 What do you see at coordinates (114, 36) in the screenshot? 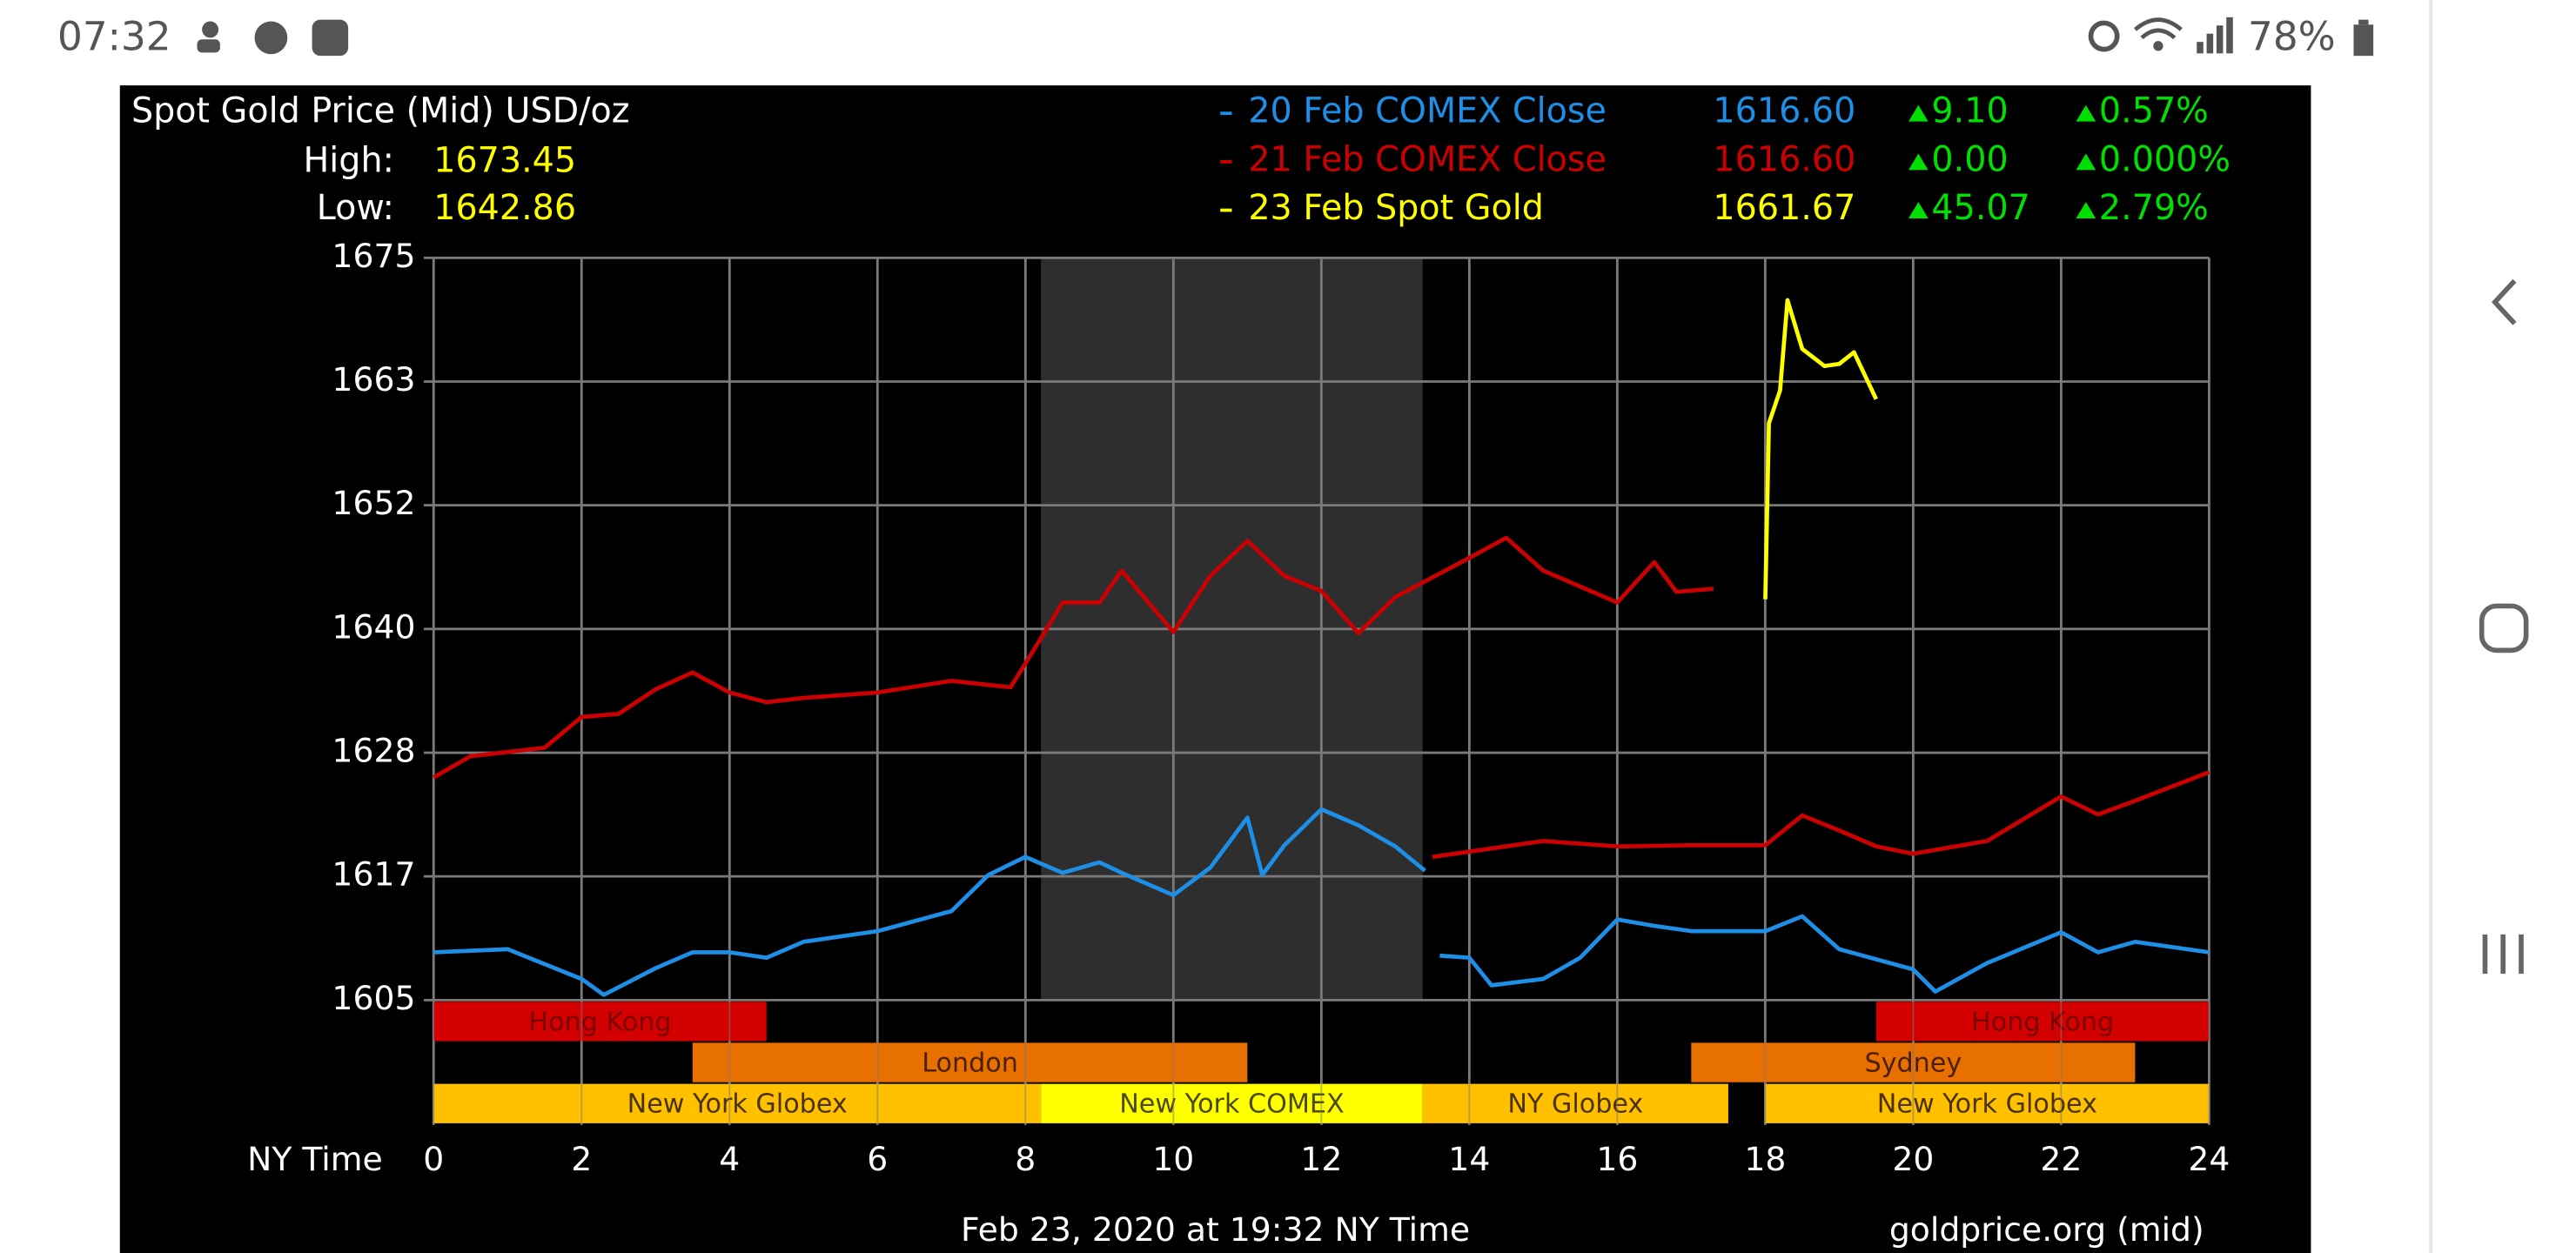
I see `status-time: 07:32` at bounding box center [114, 36].